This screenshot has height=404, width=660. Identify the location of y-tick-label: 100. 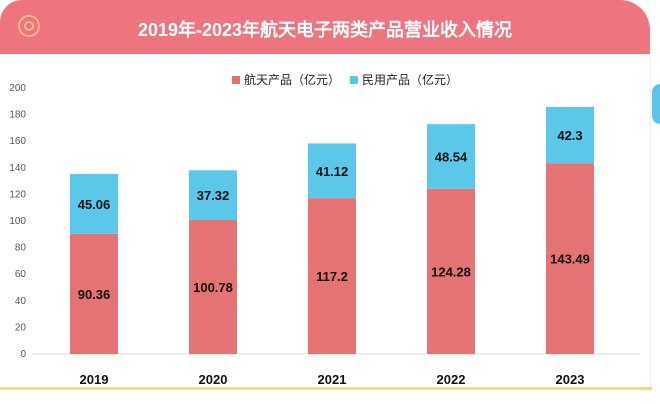
(17, 221).